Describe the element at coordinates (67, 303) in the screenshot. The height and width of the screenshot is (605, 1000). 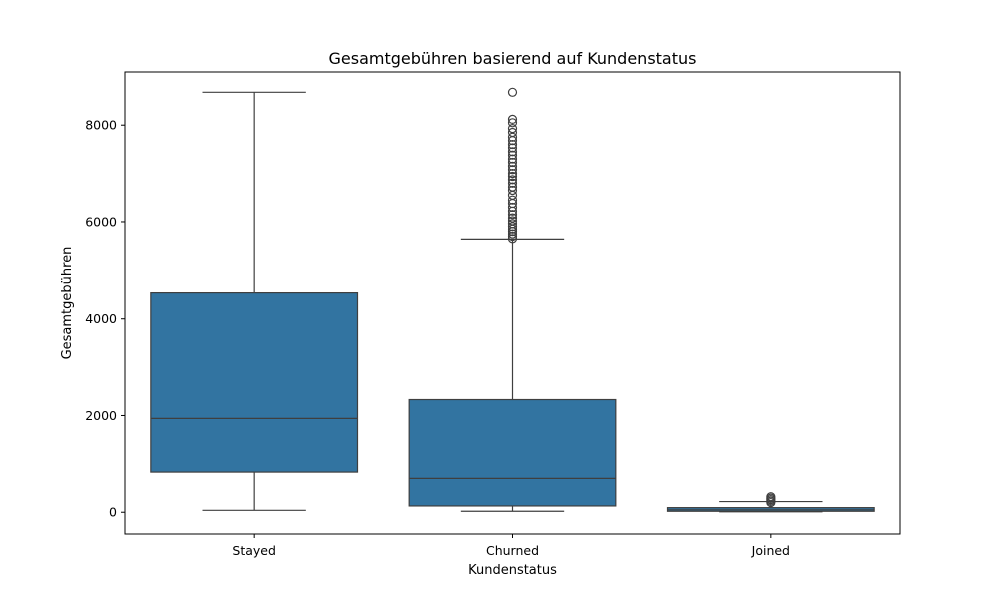
I see `y-axis-label: Gesamtgebühren` at that location.